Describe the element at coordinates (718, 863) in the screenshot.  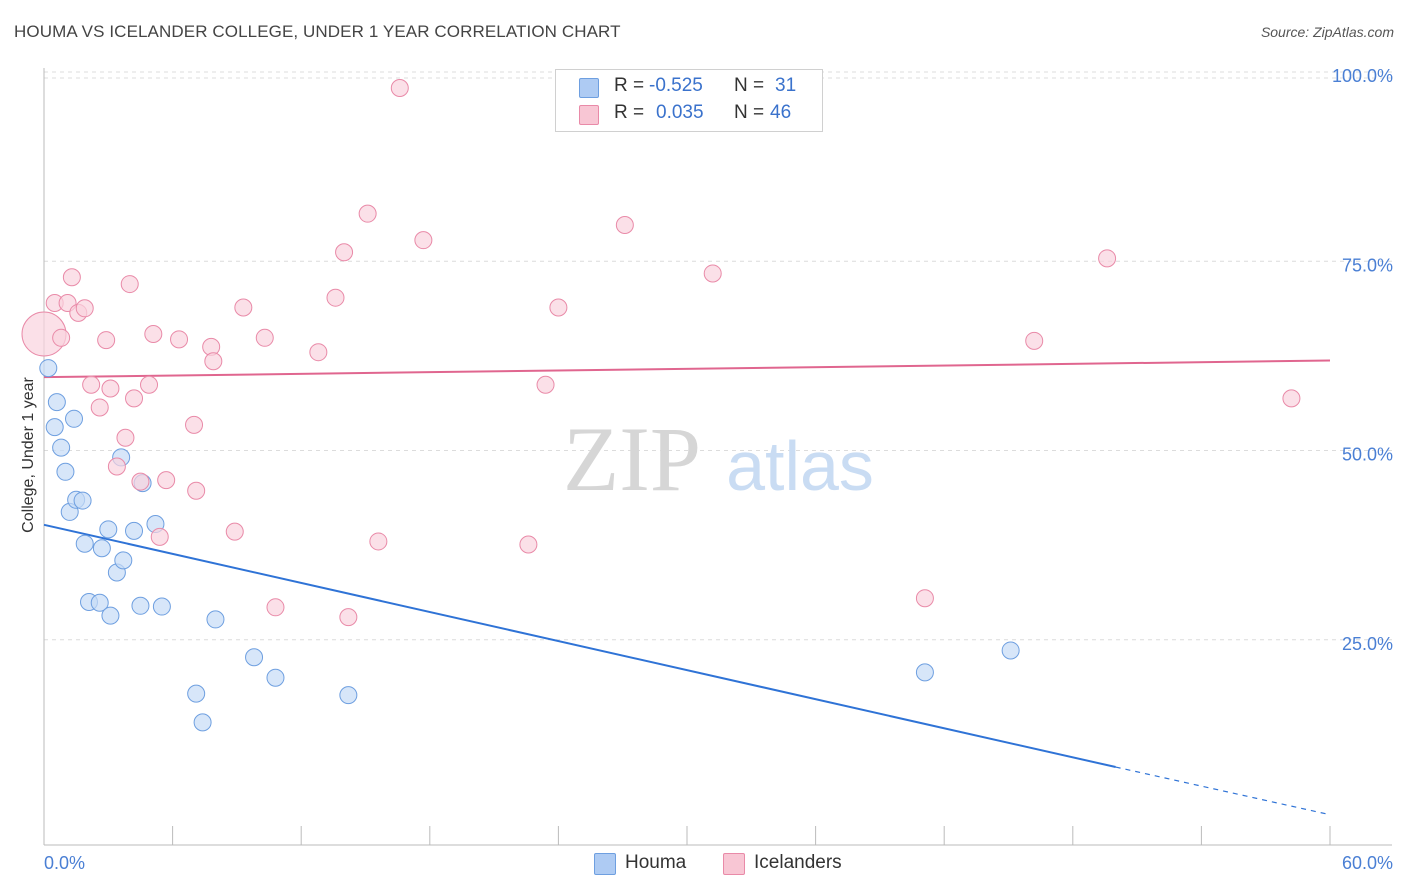
I see `x-tick-labels: 0.0% 60.0%` at that location.